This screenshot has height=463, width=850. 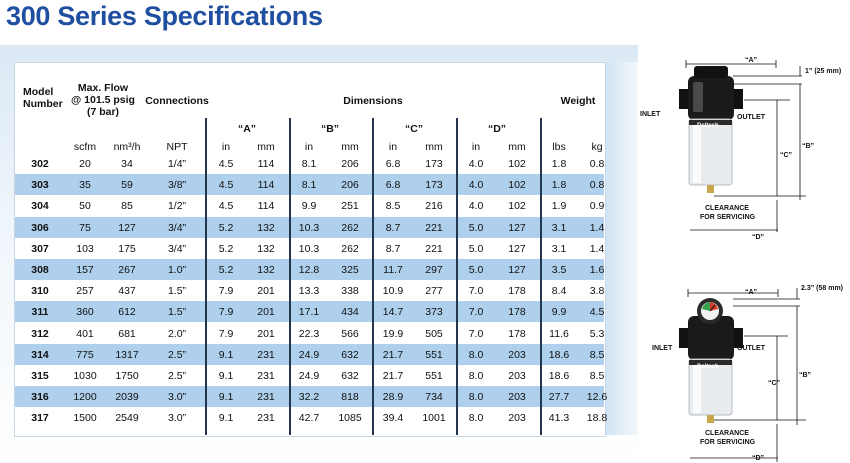 What do you see at coordinates (822, 288) in the screenshot?
I see `bottom-clearance-label: 2.3” (58 mm)` at bounding box center [822, 288].